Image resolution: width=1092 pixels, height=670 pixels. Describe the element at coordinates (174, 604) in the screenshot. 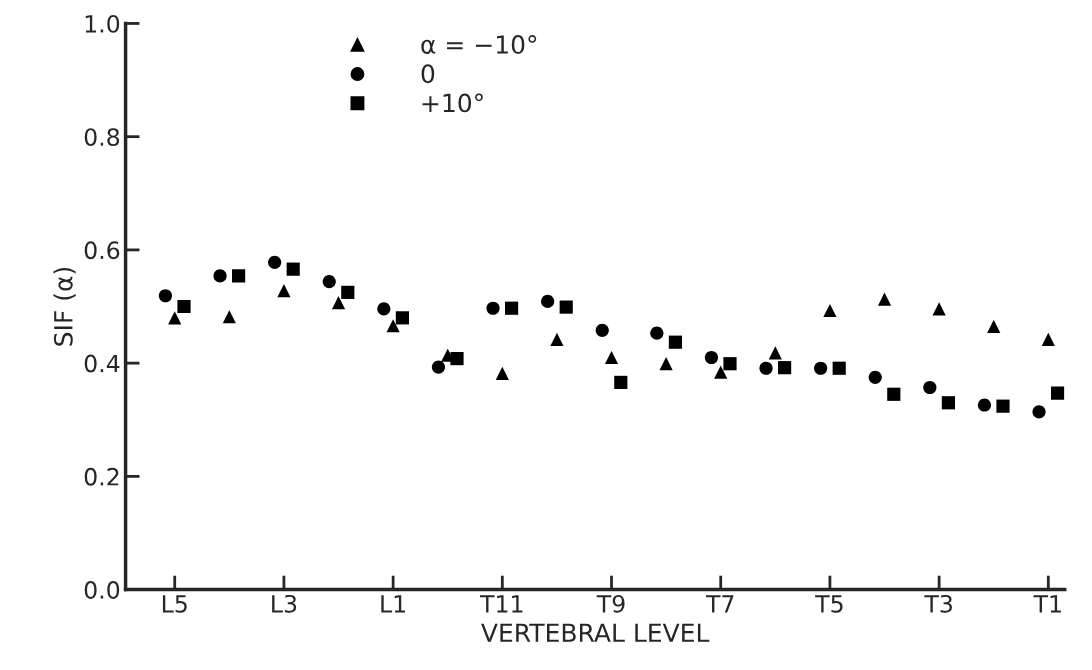

I see `x-tick-label: L5` at that location.